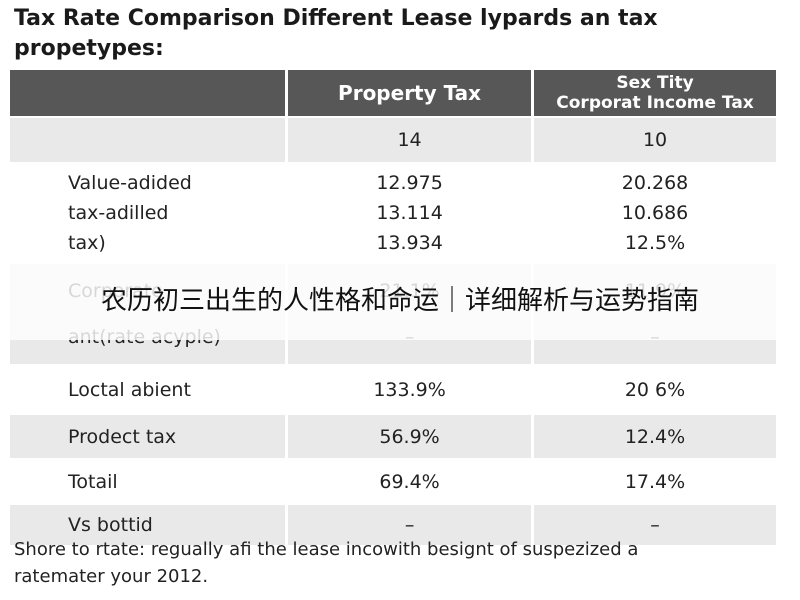 The height and width of the screenshot is (600, 800). I want to click on table-row: 14 10, so click(393, 141).